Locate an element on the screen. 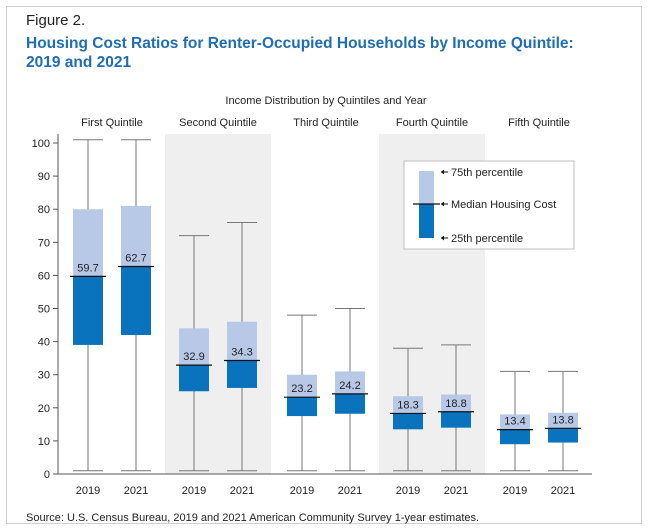 The image size is (650, 532). legend-label-median: Median Housing Cost is located at coordinates (503, 205).